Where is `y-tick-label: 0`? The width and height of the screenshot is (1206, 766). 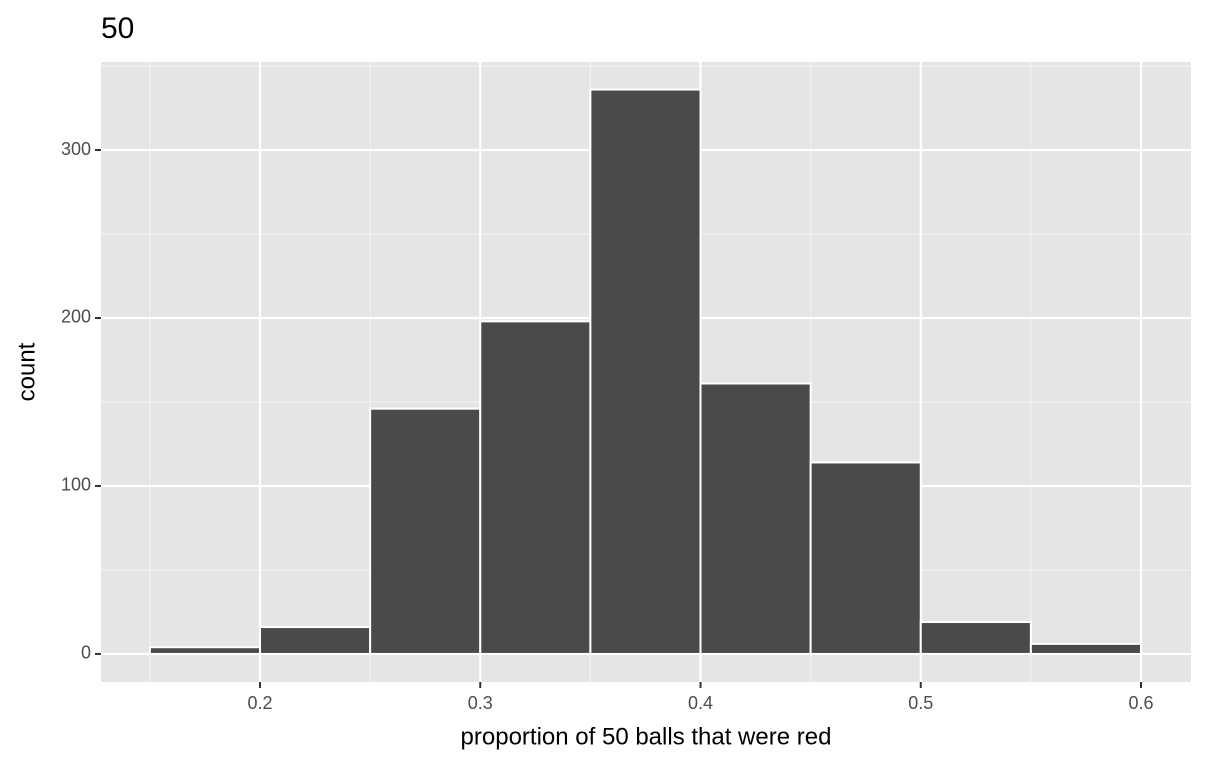
y-tick-label: 0 is located at coordinates (86, 653).